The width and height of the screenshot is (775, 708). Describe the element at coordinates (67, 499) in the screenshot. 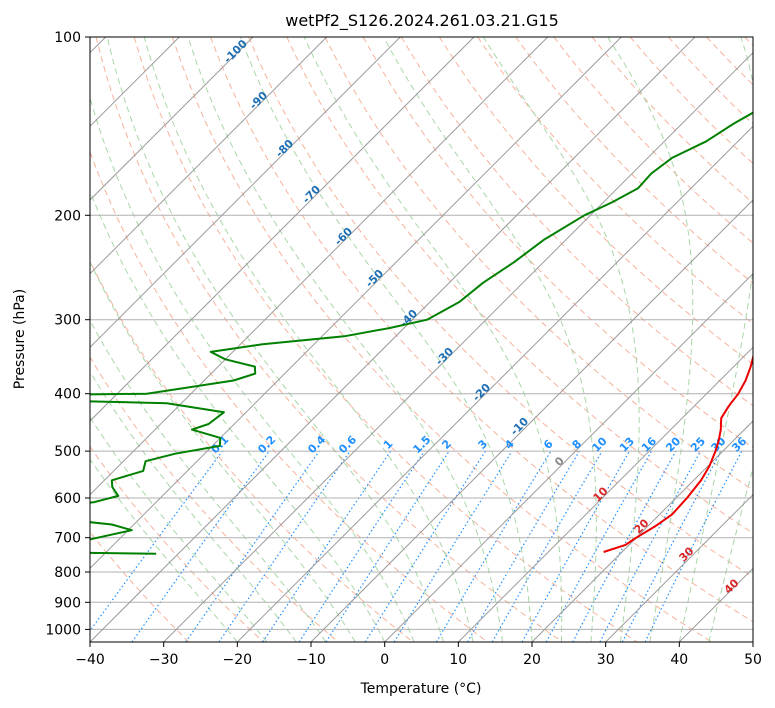

I see `y-tick-label: 600` at that location.